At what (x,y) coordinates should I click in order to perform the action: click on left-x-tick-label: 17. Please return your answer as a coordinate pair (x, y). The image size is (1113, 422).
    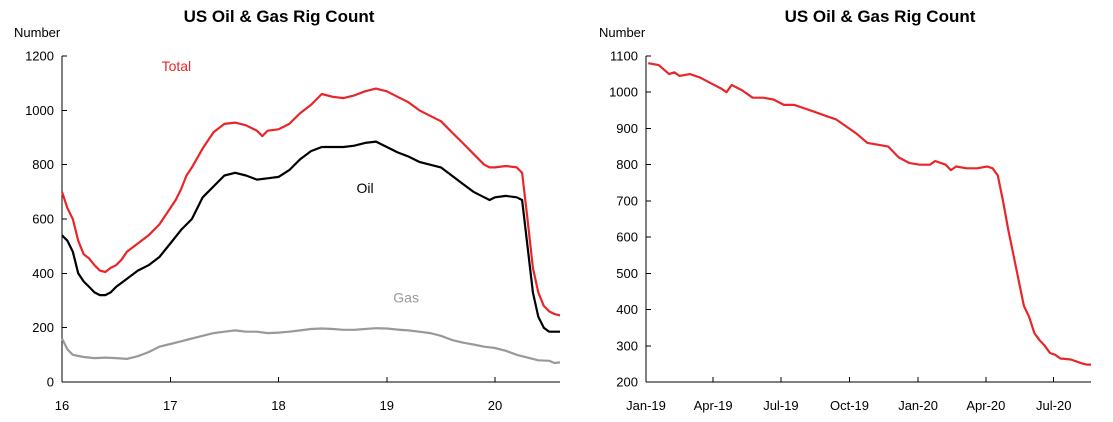
    Looking at the image, I should click on (170, 405).